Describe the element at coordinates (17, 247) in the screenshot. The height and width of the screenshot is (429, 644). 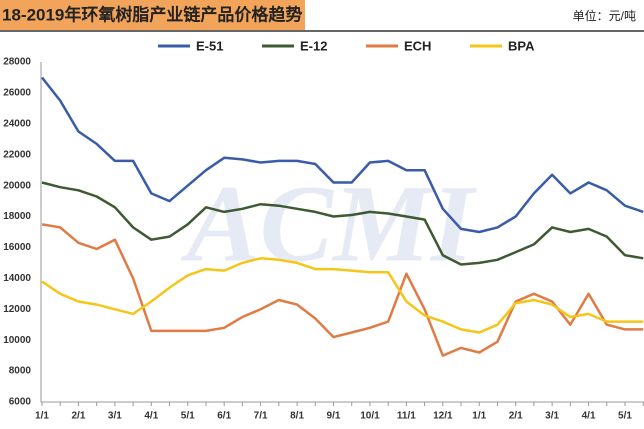
I see `y-tick-label: 16000` at that location.